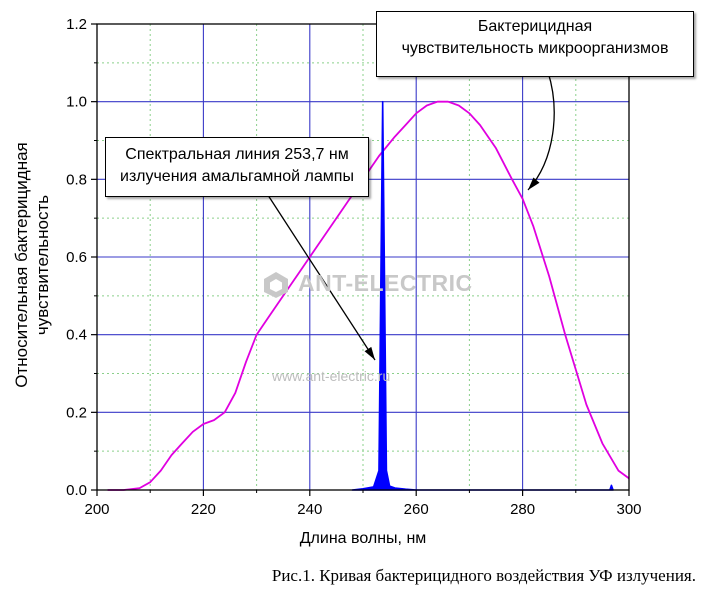 The height and width of the screenshot is (595, 708). I want to click on y-tick-label: 0.8, so click(76, 179).